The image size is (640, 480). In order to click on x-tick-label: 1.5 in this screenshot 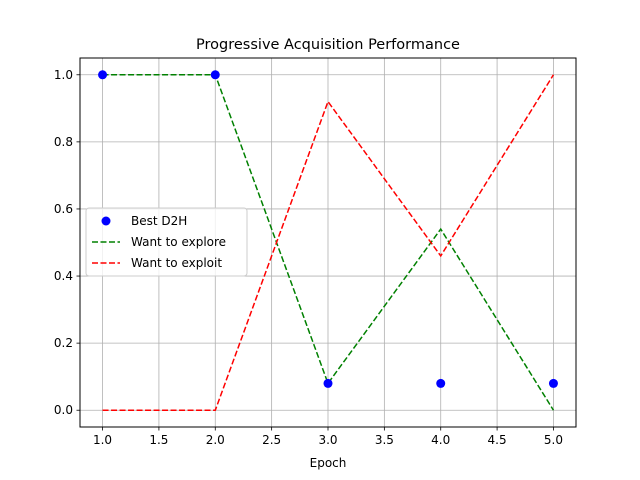, I will do `click(158, 440)`.